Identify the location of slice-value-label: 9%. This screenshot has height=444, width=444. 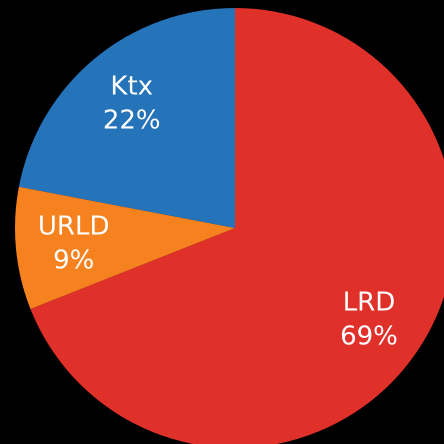
(73, 261).